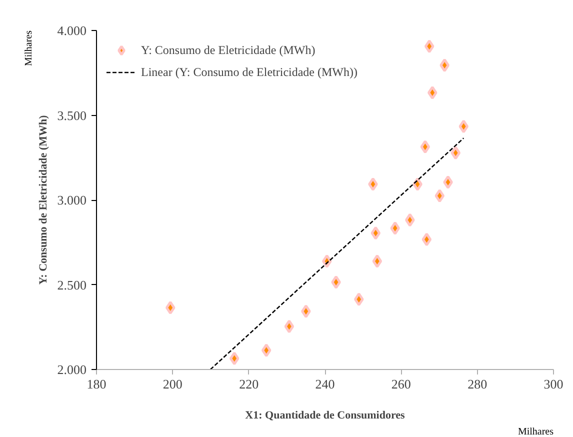 The width and height of the screenshot is (573, 437). Describe the element at coordinates (43, 199) in the screenshot. I see `y-axis-title: Y: Consumo de Eletricidade (MWh)` at that location.